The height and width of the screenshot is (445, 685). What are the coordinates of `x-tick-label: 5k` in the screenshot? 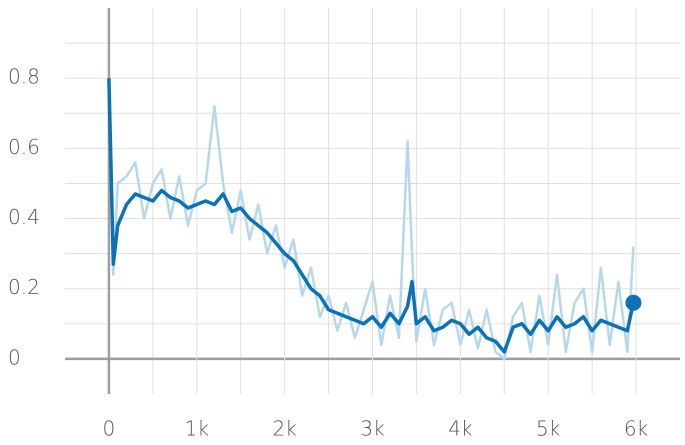 It's located at (548, 429).